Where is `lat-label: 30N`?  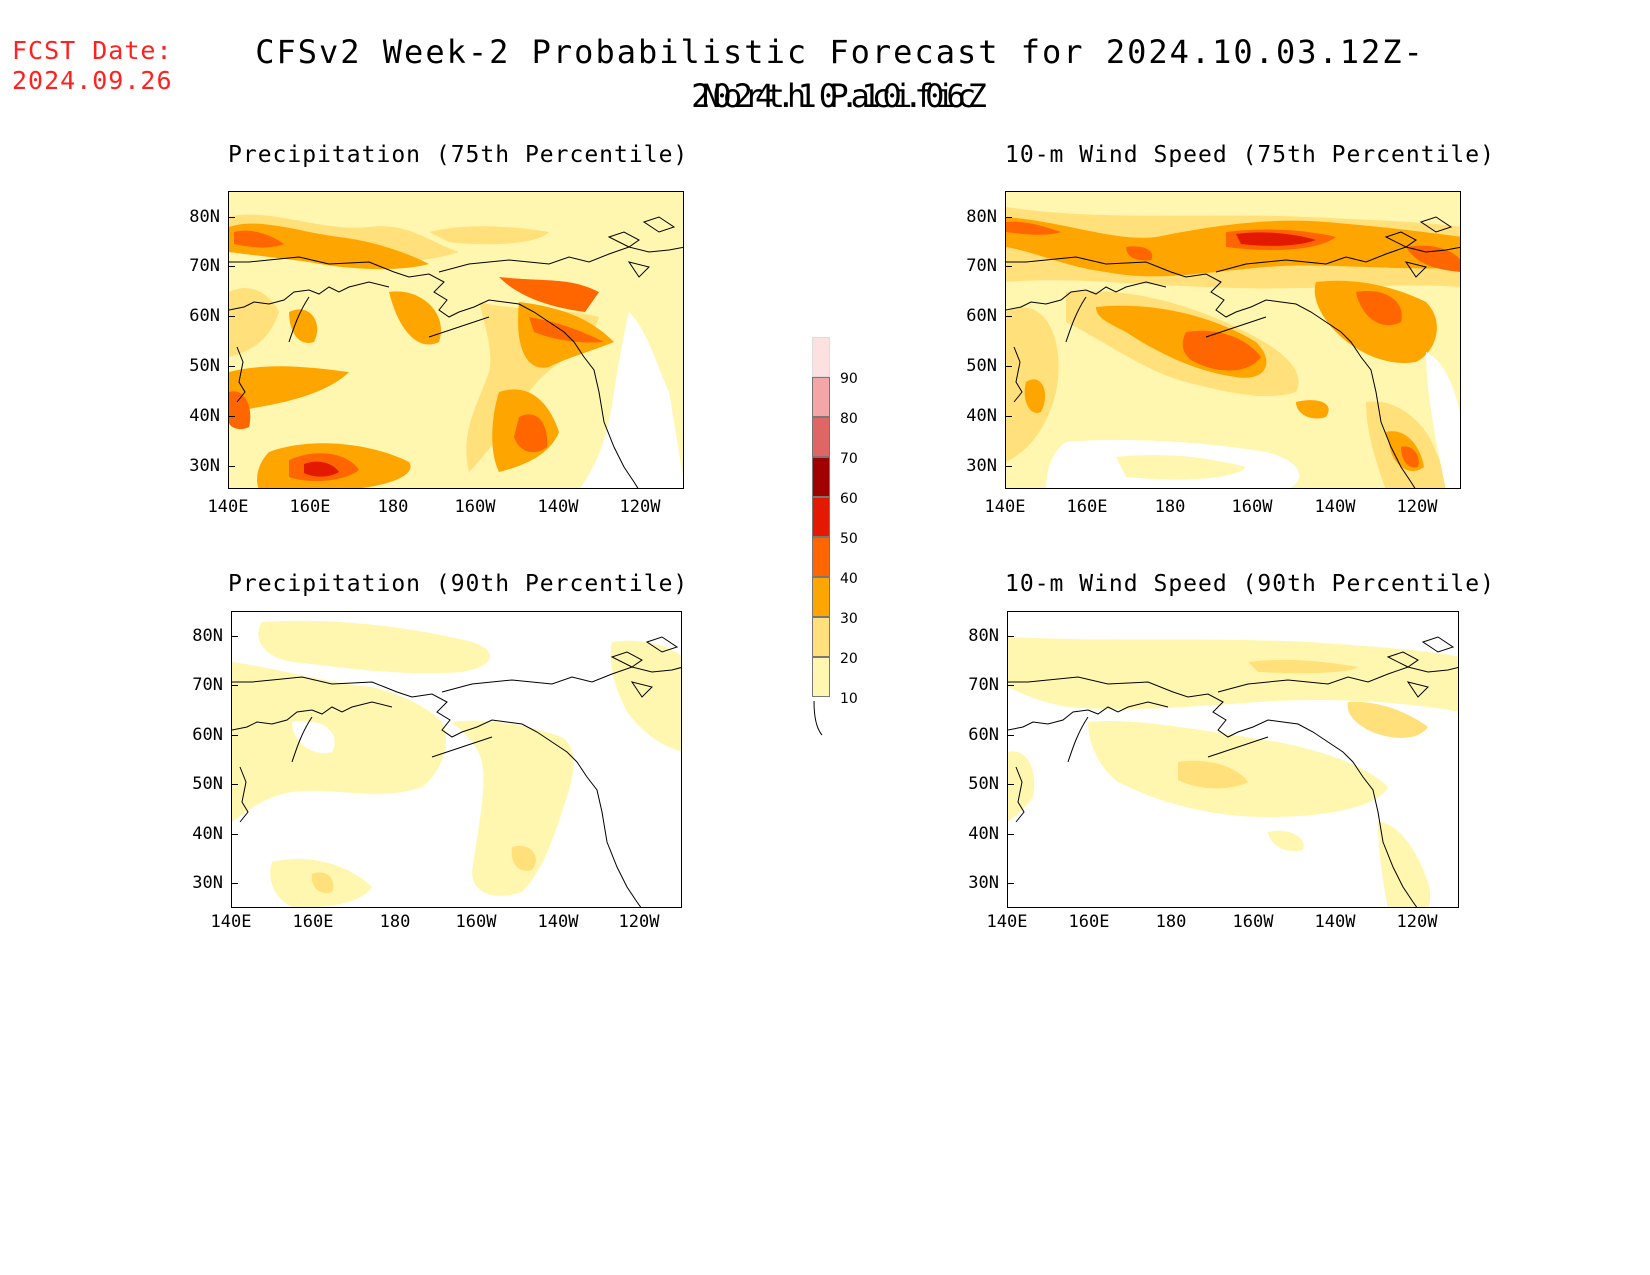 lat-label: 30N is located at coordinates (204, 466).